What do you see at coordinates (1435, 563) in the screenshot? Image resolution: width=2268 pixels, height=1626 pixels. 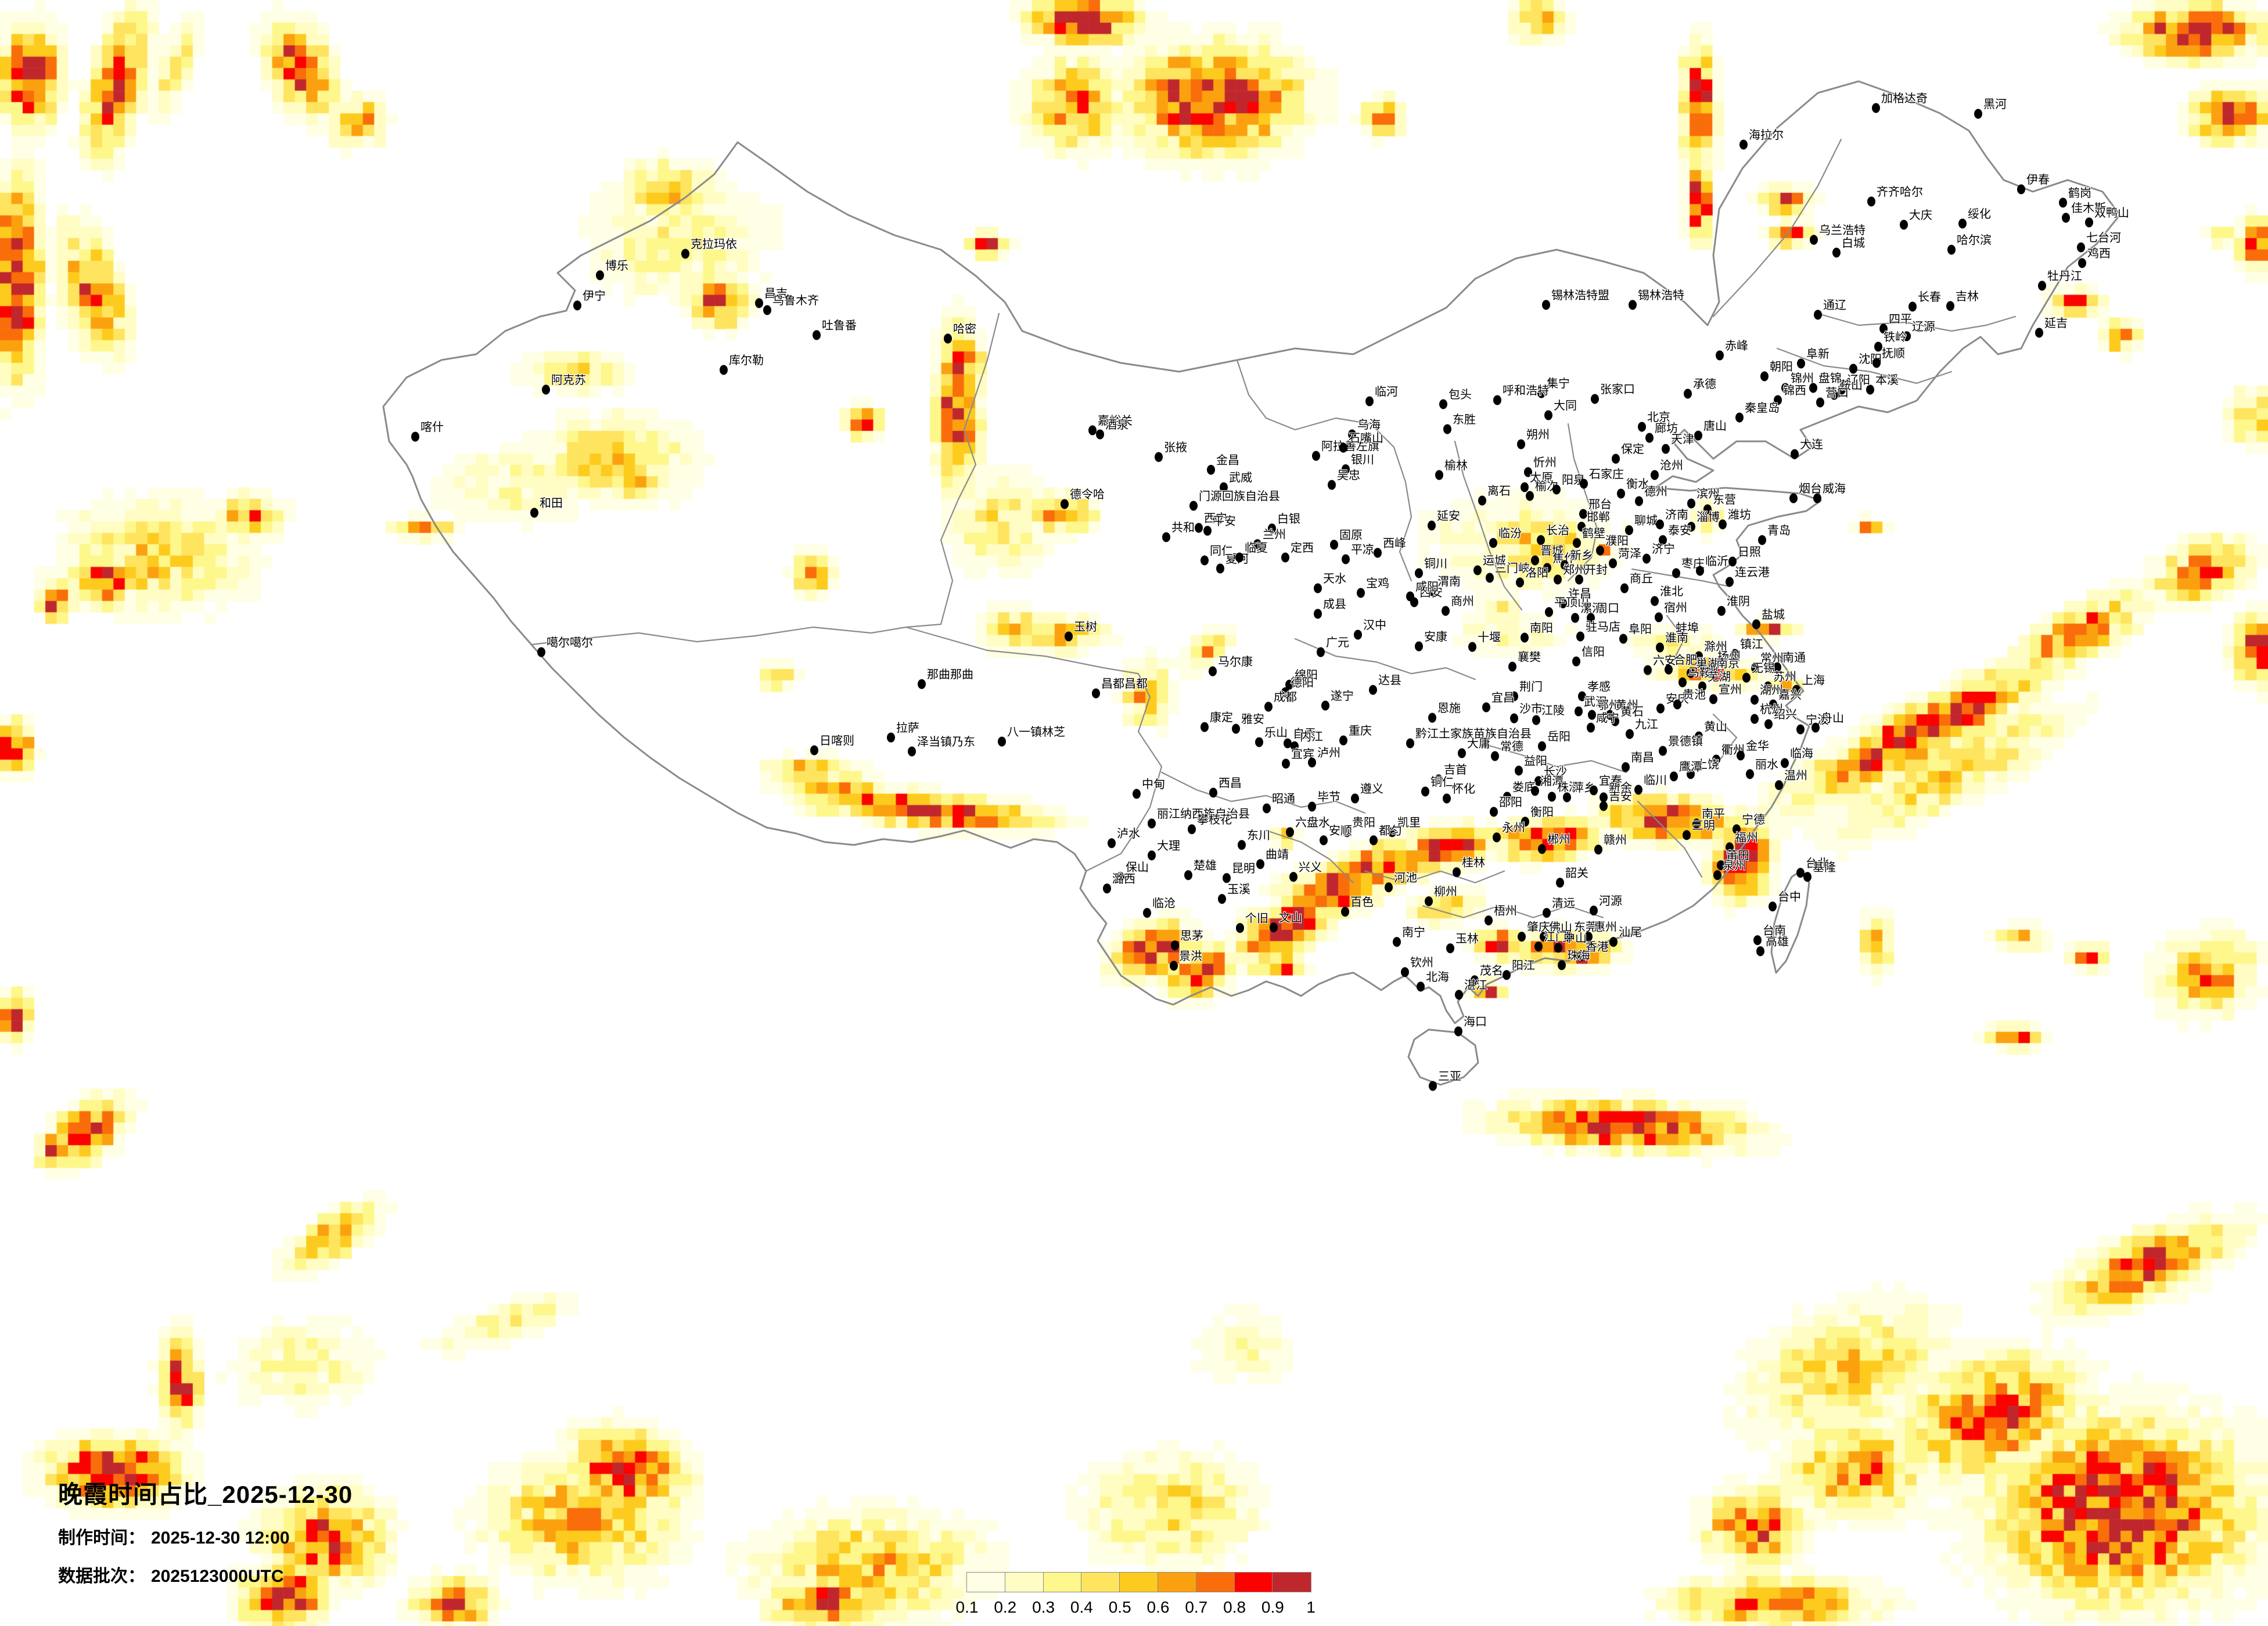 I see `city-label: 铜川` at bounding box center [1435, 563].